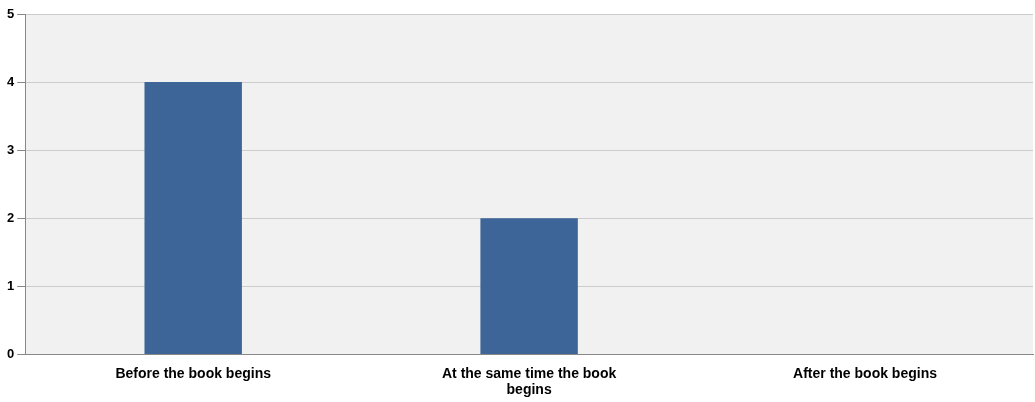 The image size is (1035, 402). Describe the element at coordinates (11, 81) in the screenshot. I see `y-tick-label: 4` at that location.